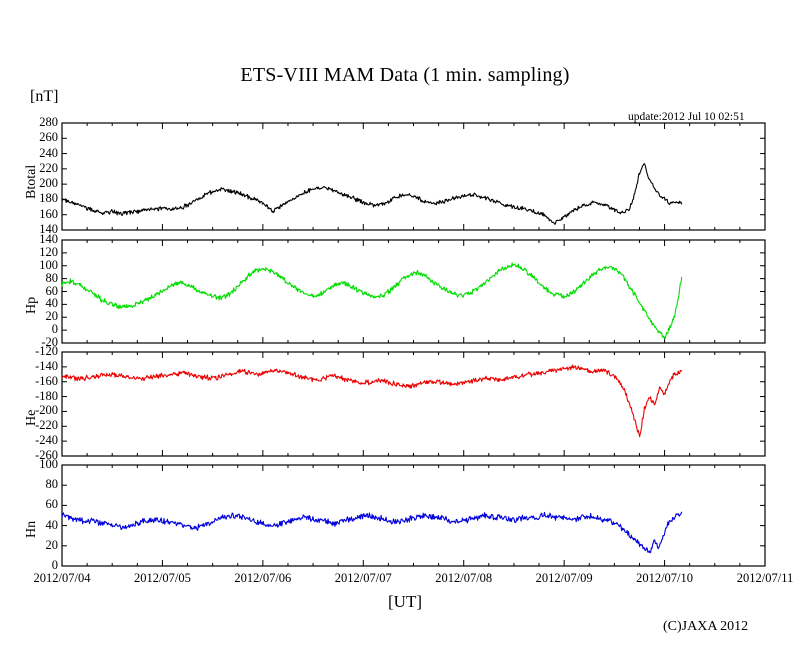  What do you see at coordinates (372, 301) in the screenshot?
I see `trace-hp` at bounding box center [372, 301].